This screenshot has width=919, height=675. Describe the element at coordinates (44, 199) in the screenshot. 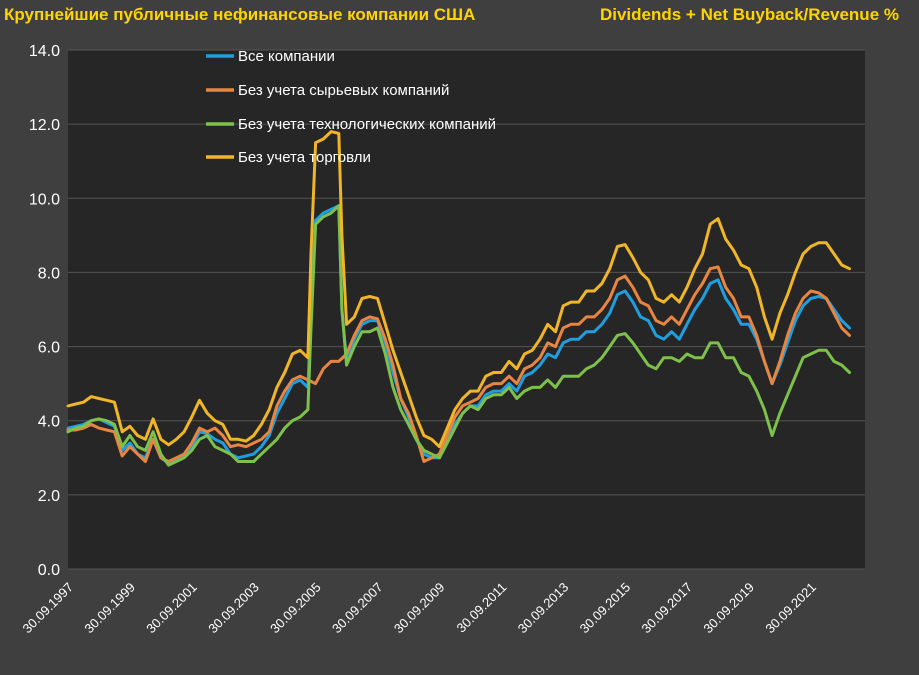

I see `y-tick-label: 10.0` at that location.